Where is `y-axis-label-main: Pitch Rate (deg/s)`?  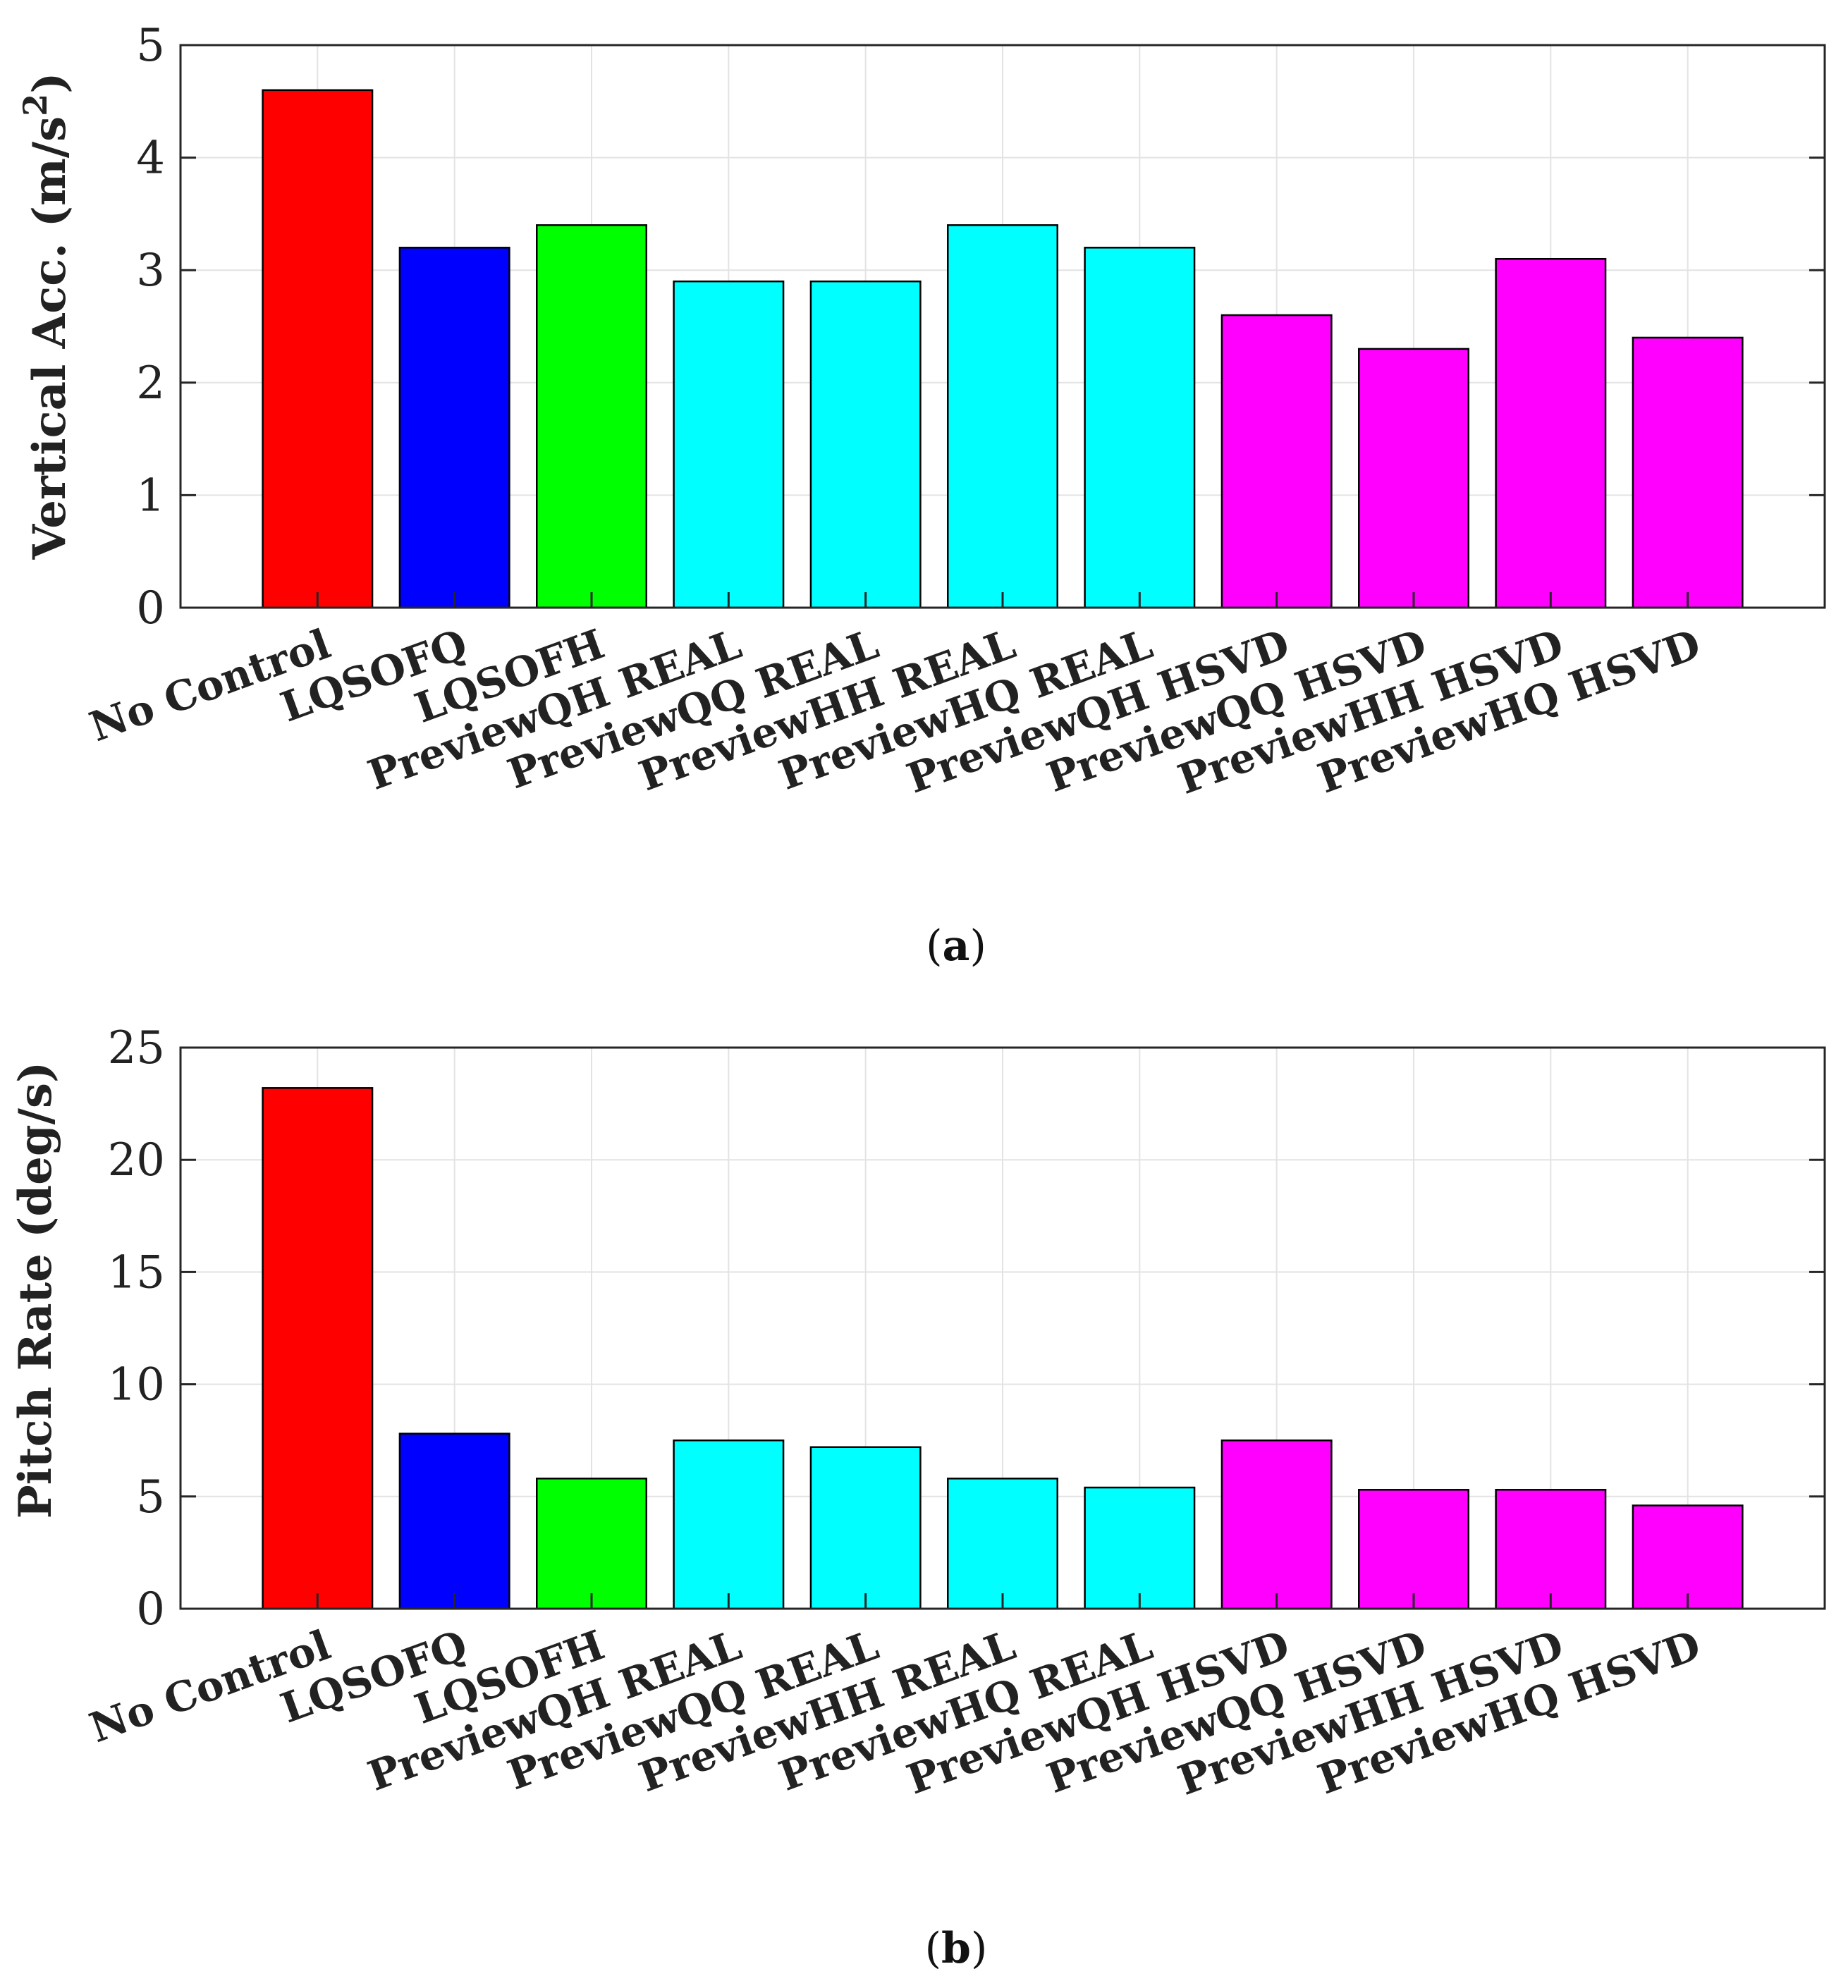
y-axis-label-main: Pitch Rate (deg/s) is located at coordinates (35, 1290).